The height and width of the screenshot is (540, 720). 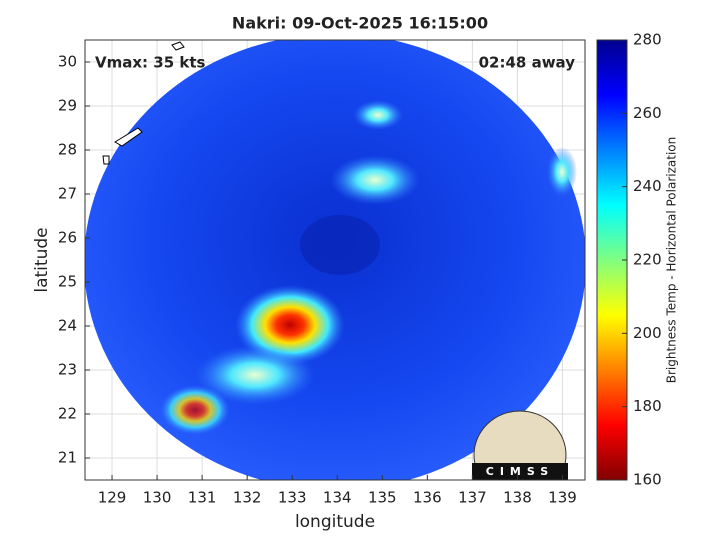 I want to click on y-tick-label: 26, so click(x=67, y=238).